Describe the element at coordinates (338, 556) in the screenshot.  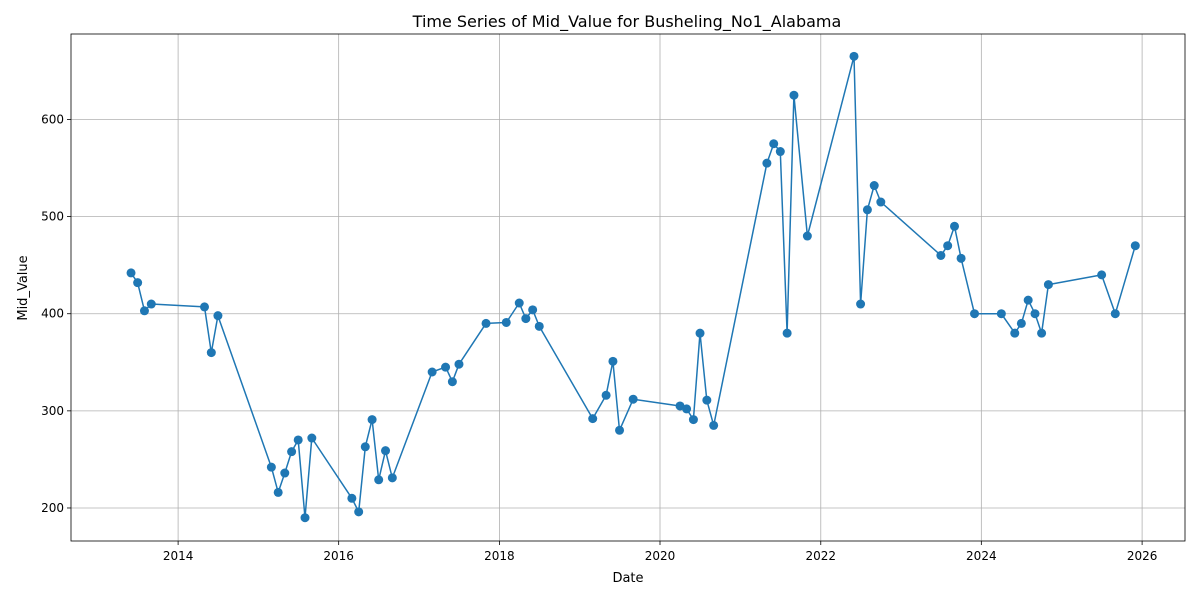
I see `x-tick-label: 2016` at that location.